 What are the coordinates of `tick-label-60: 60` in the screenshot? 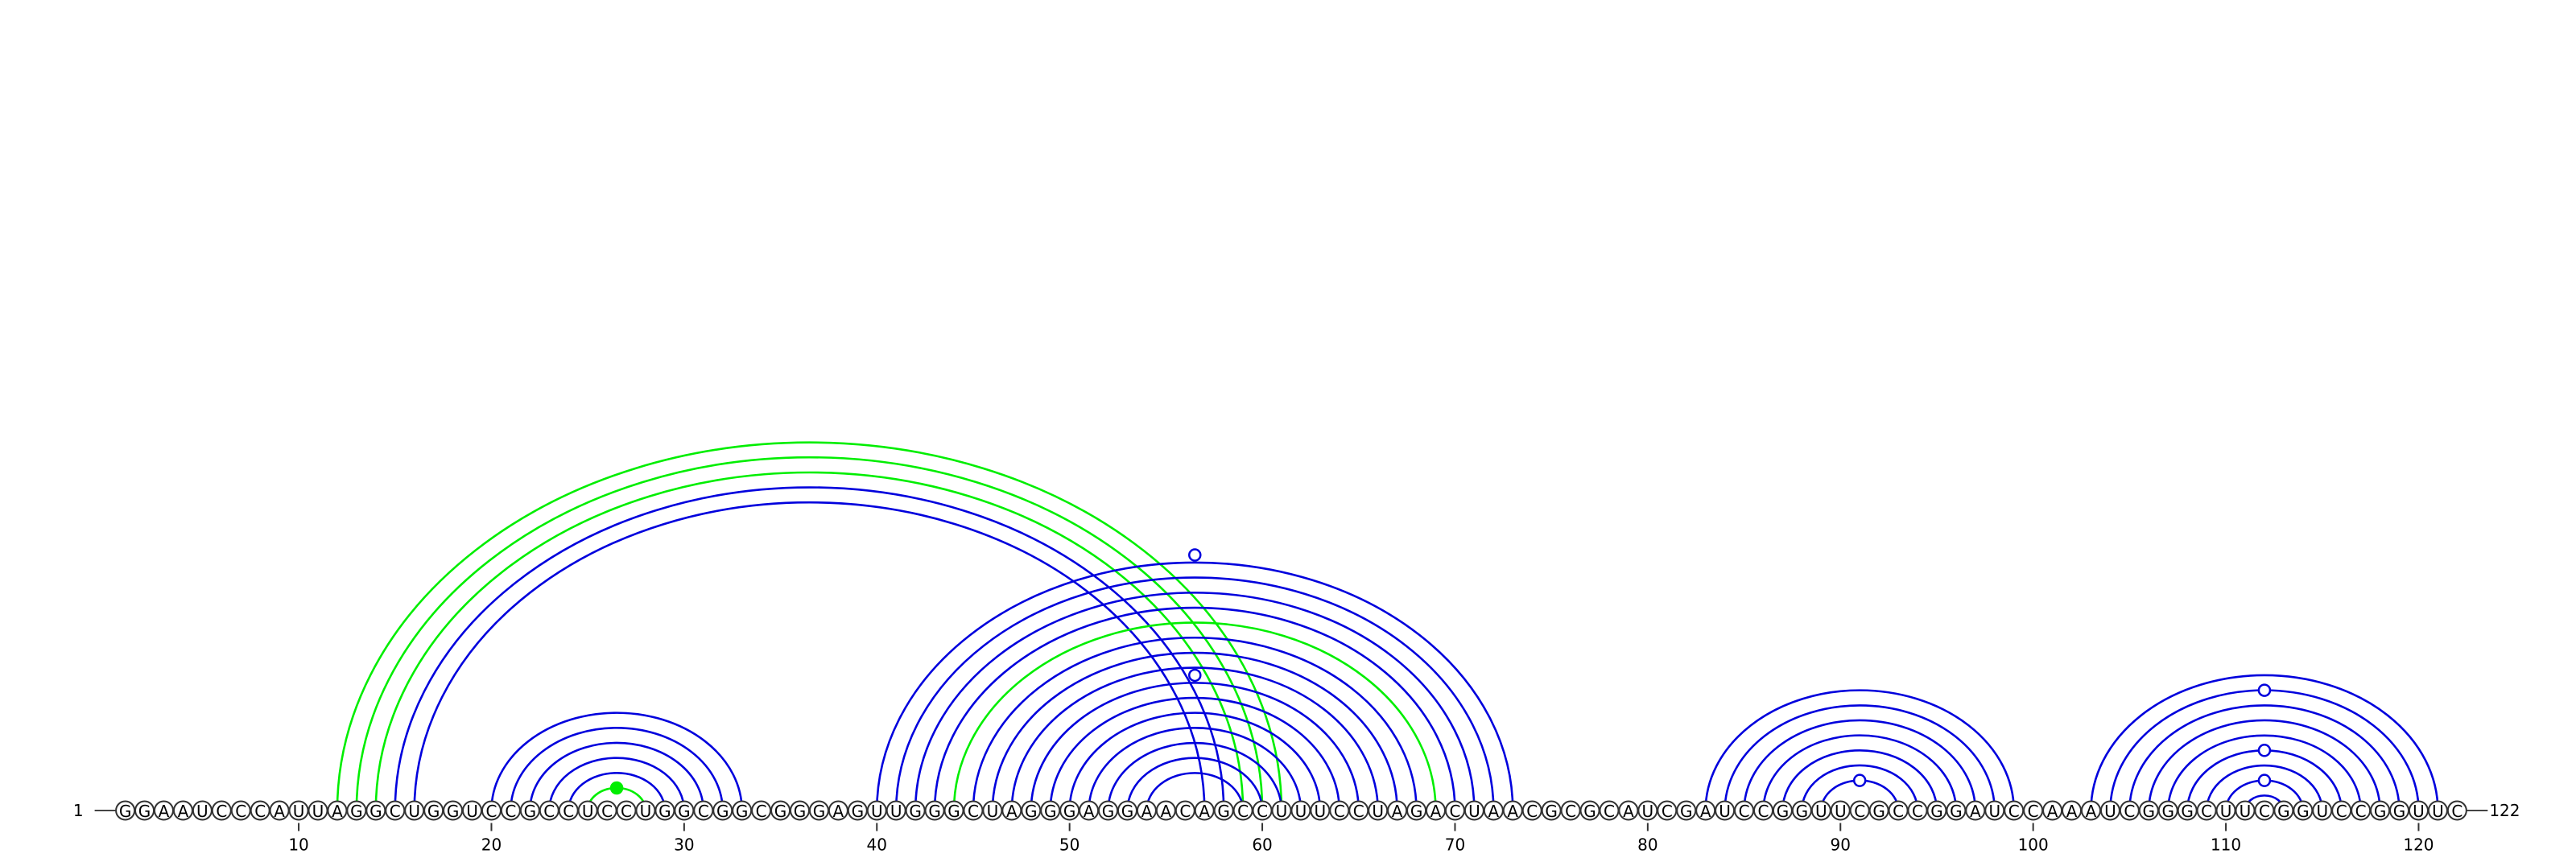 It's located at (1262, 845).